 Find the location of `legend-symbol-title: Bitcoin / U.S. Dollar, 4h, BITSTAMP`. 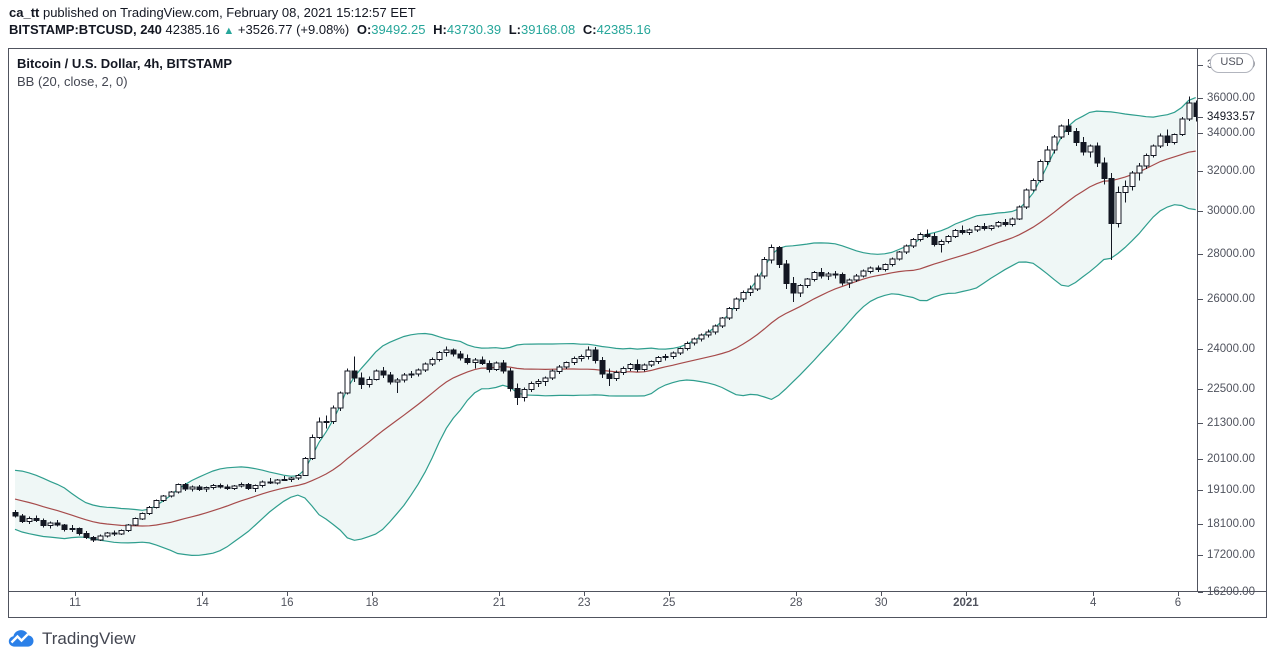

legend-symbol-title: Bitcoin / U.S. Dollar, 4h, BITSTAMP is located at coordinates (125, 63).